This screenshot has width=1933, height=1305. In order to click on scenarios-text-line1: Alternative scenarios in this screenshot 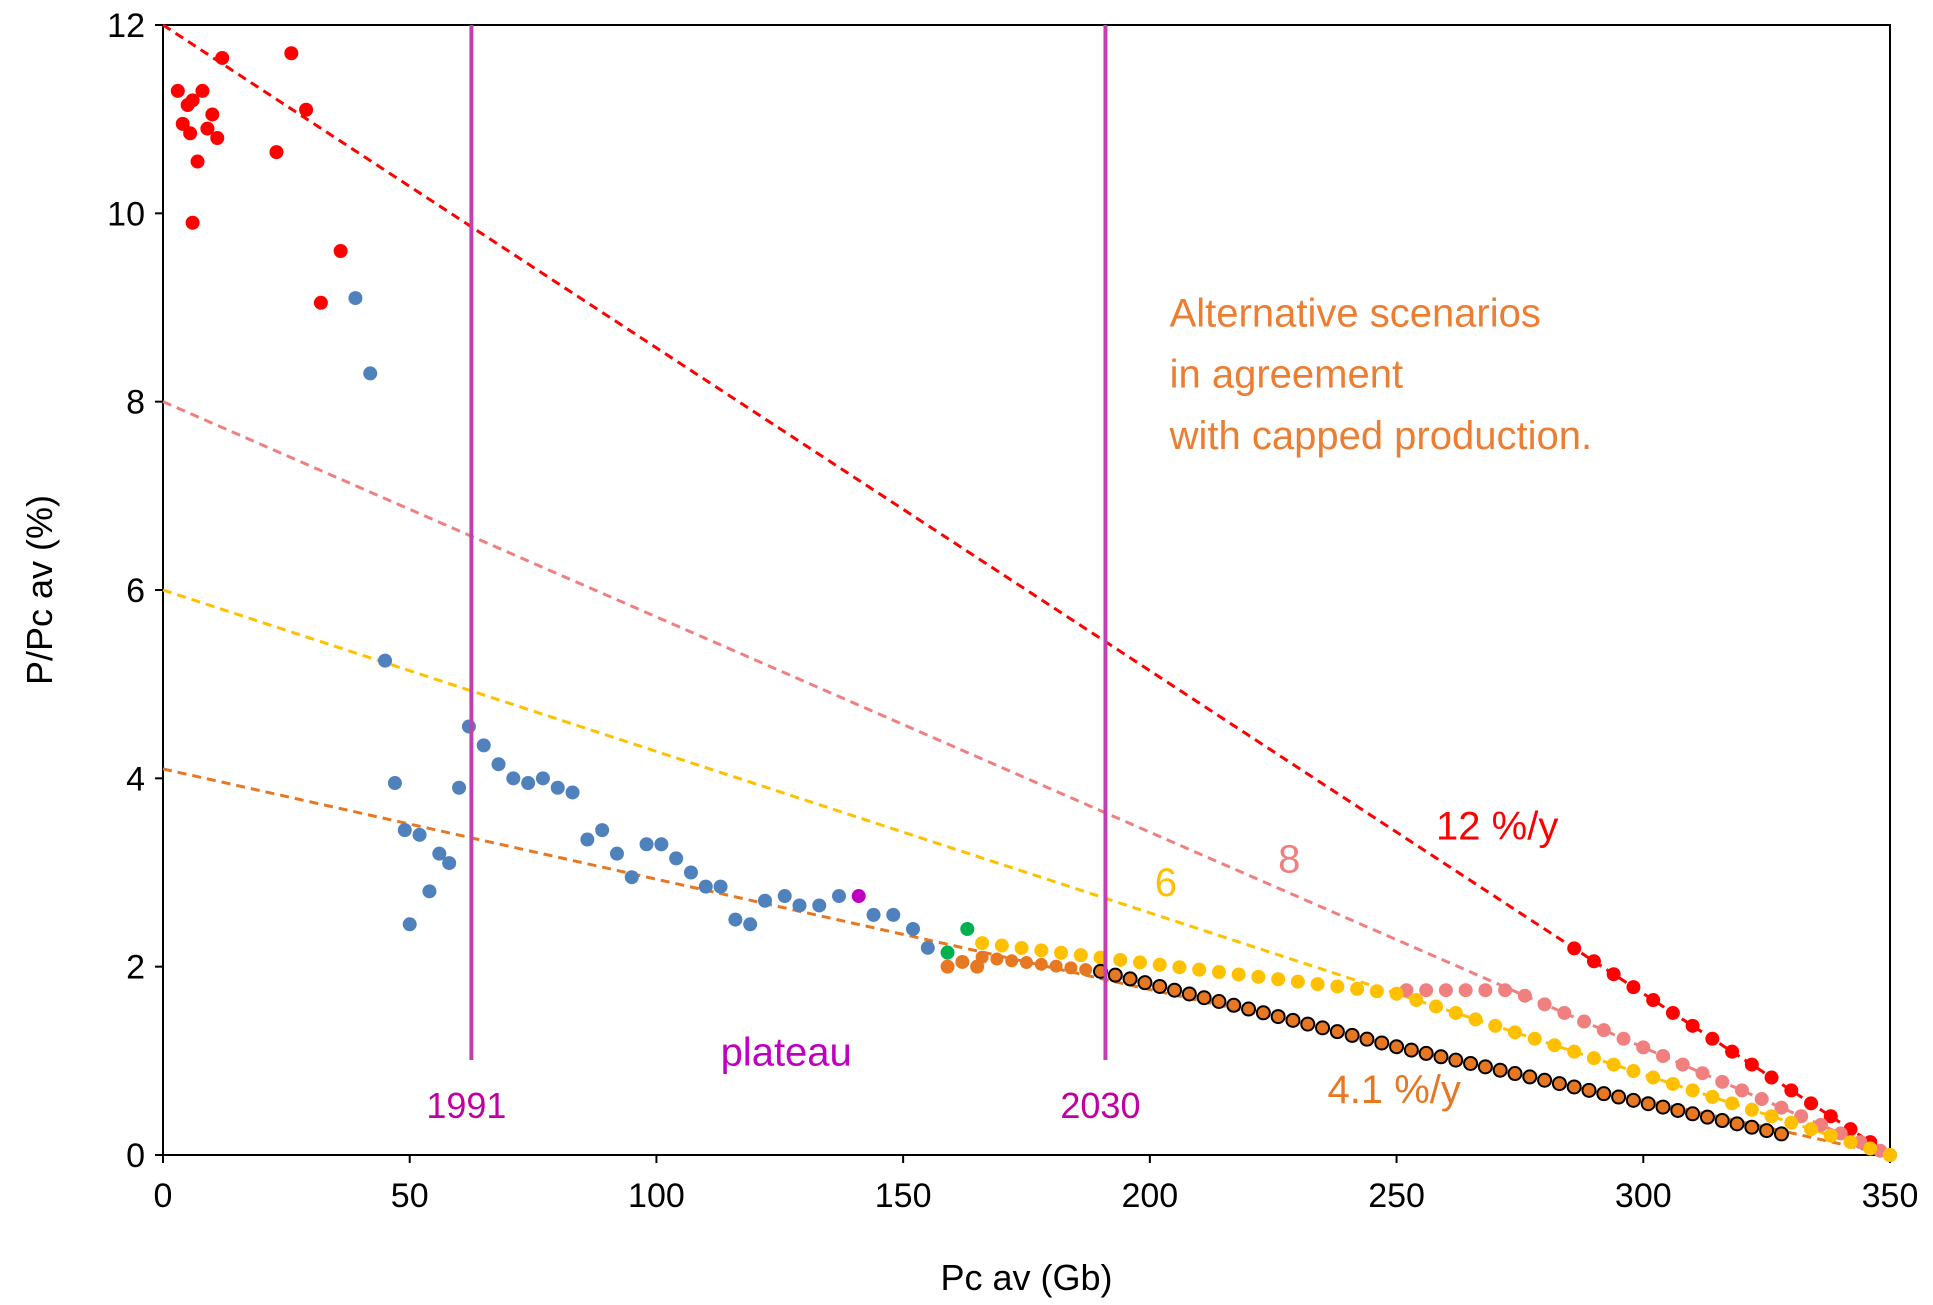, I will do `click(1355, 313)`.